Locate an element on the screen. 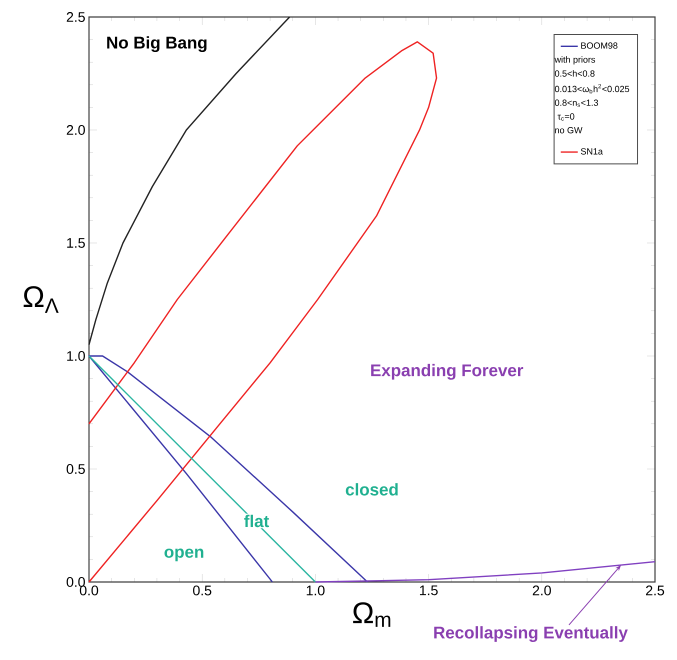 The height and width of the screenshot is (660, 677). annotation: flat is located at coordinates (257, 521).